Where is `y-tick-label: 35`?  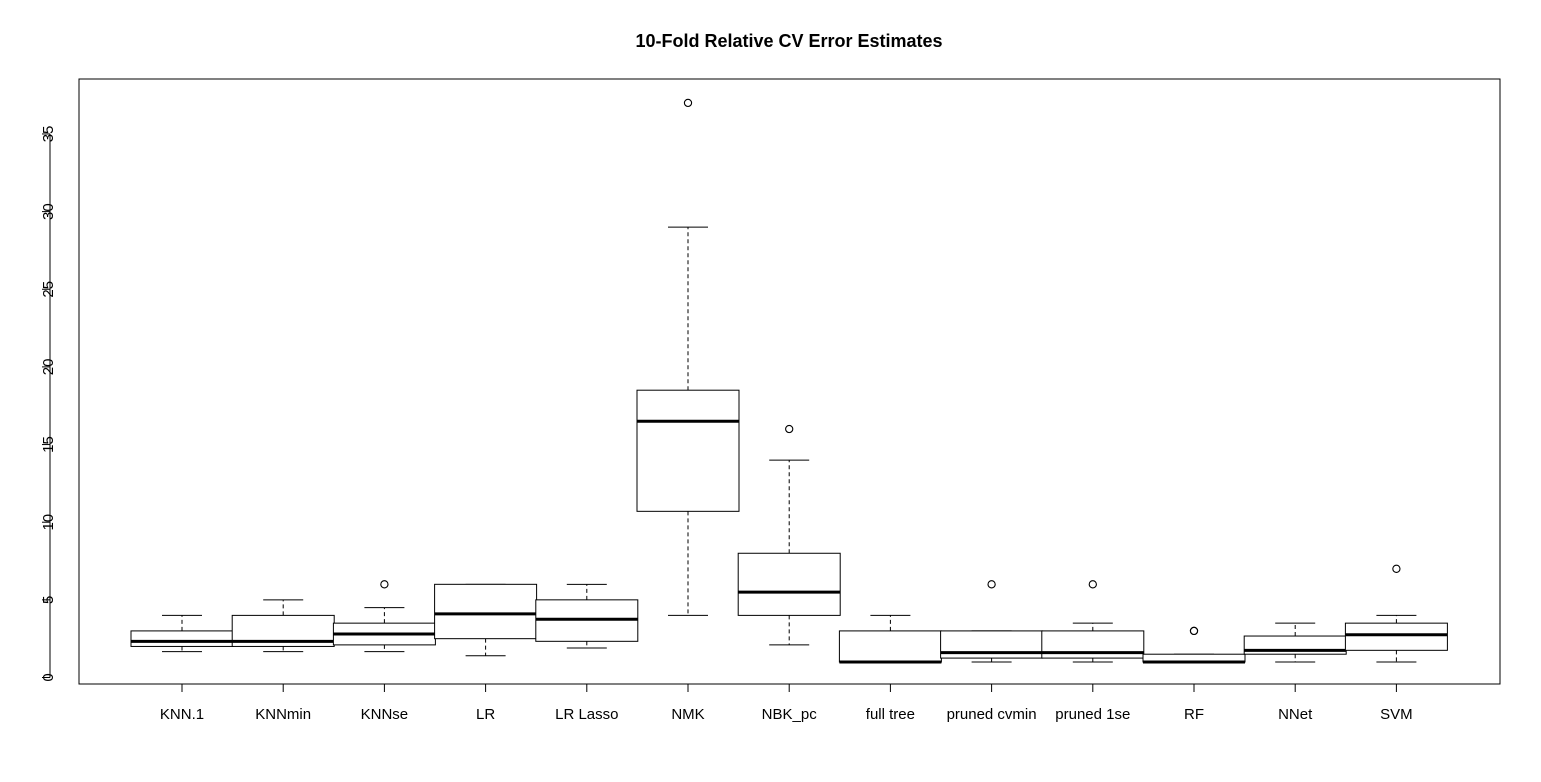
y-tick-label: 35 is located at coordinates (48, 134).